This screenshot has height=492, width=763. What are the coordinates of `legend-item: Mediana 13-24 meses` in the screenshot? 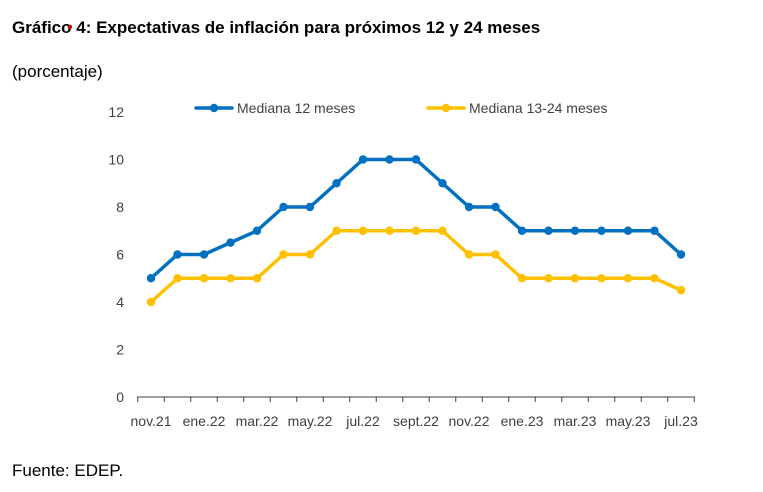 It's located at (517, 108).